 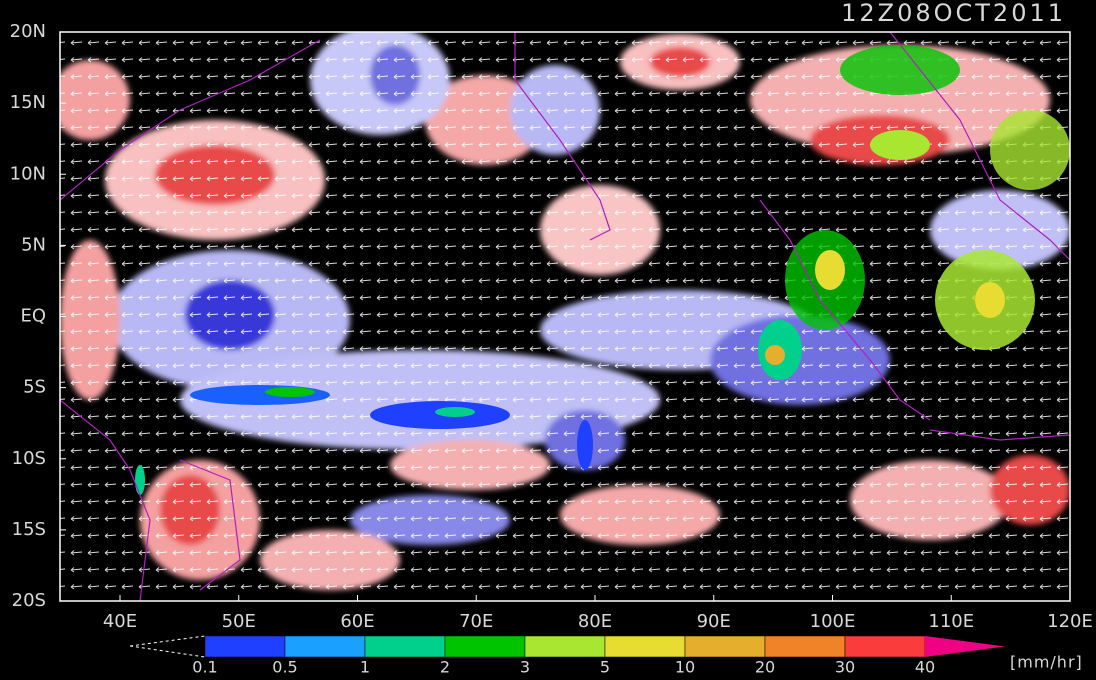 I want to click on colorbar-label: 10, so click(x=685, y=667).